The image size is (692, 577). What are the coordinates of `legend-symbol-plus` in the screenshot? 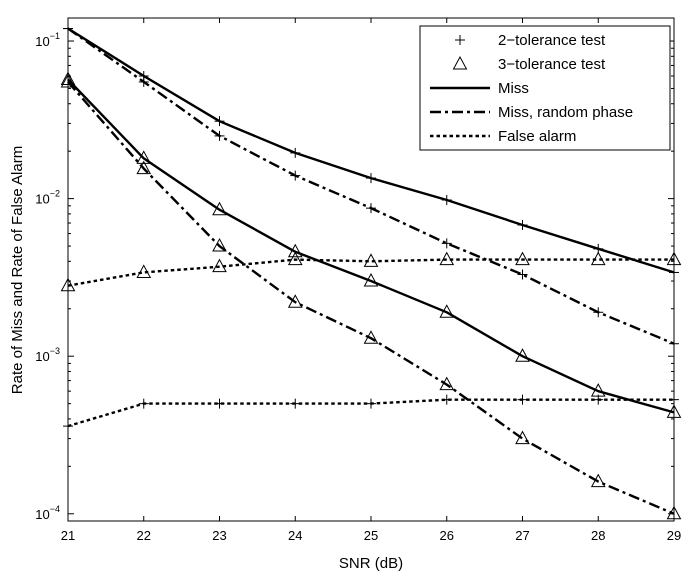 It's located at (460, 40).